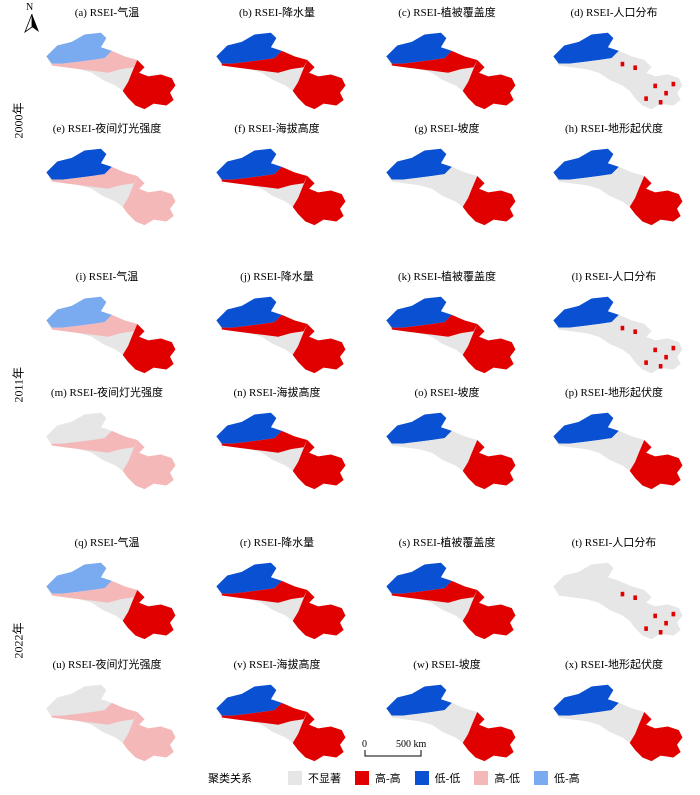 The image size is (700, 795). I want to click on legend-item-low-low: 低-低, so click(437, 778).